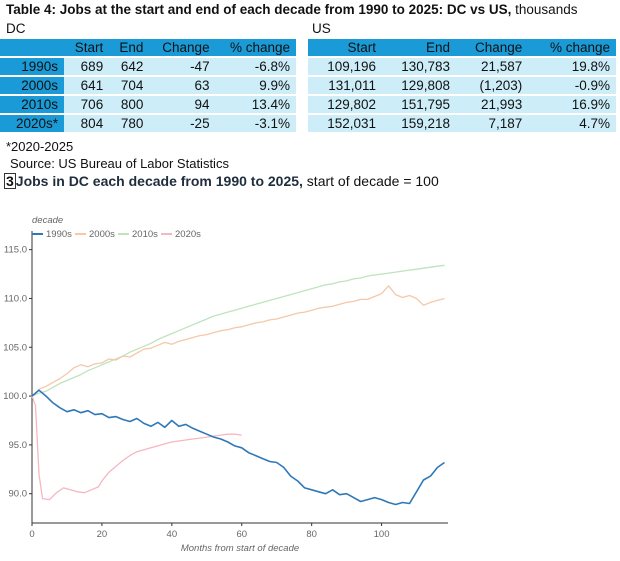 The image size is (620, 561). What do you see at coordinates (311, 534) in the screenshot?
I see `x-tick-label: 80` at bounding box center [311, 534].